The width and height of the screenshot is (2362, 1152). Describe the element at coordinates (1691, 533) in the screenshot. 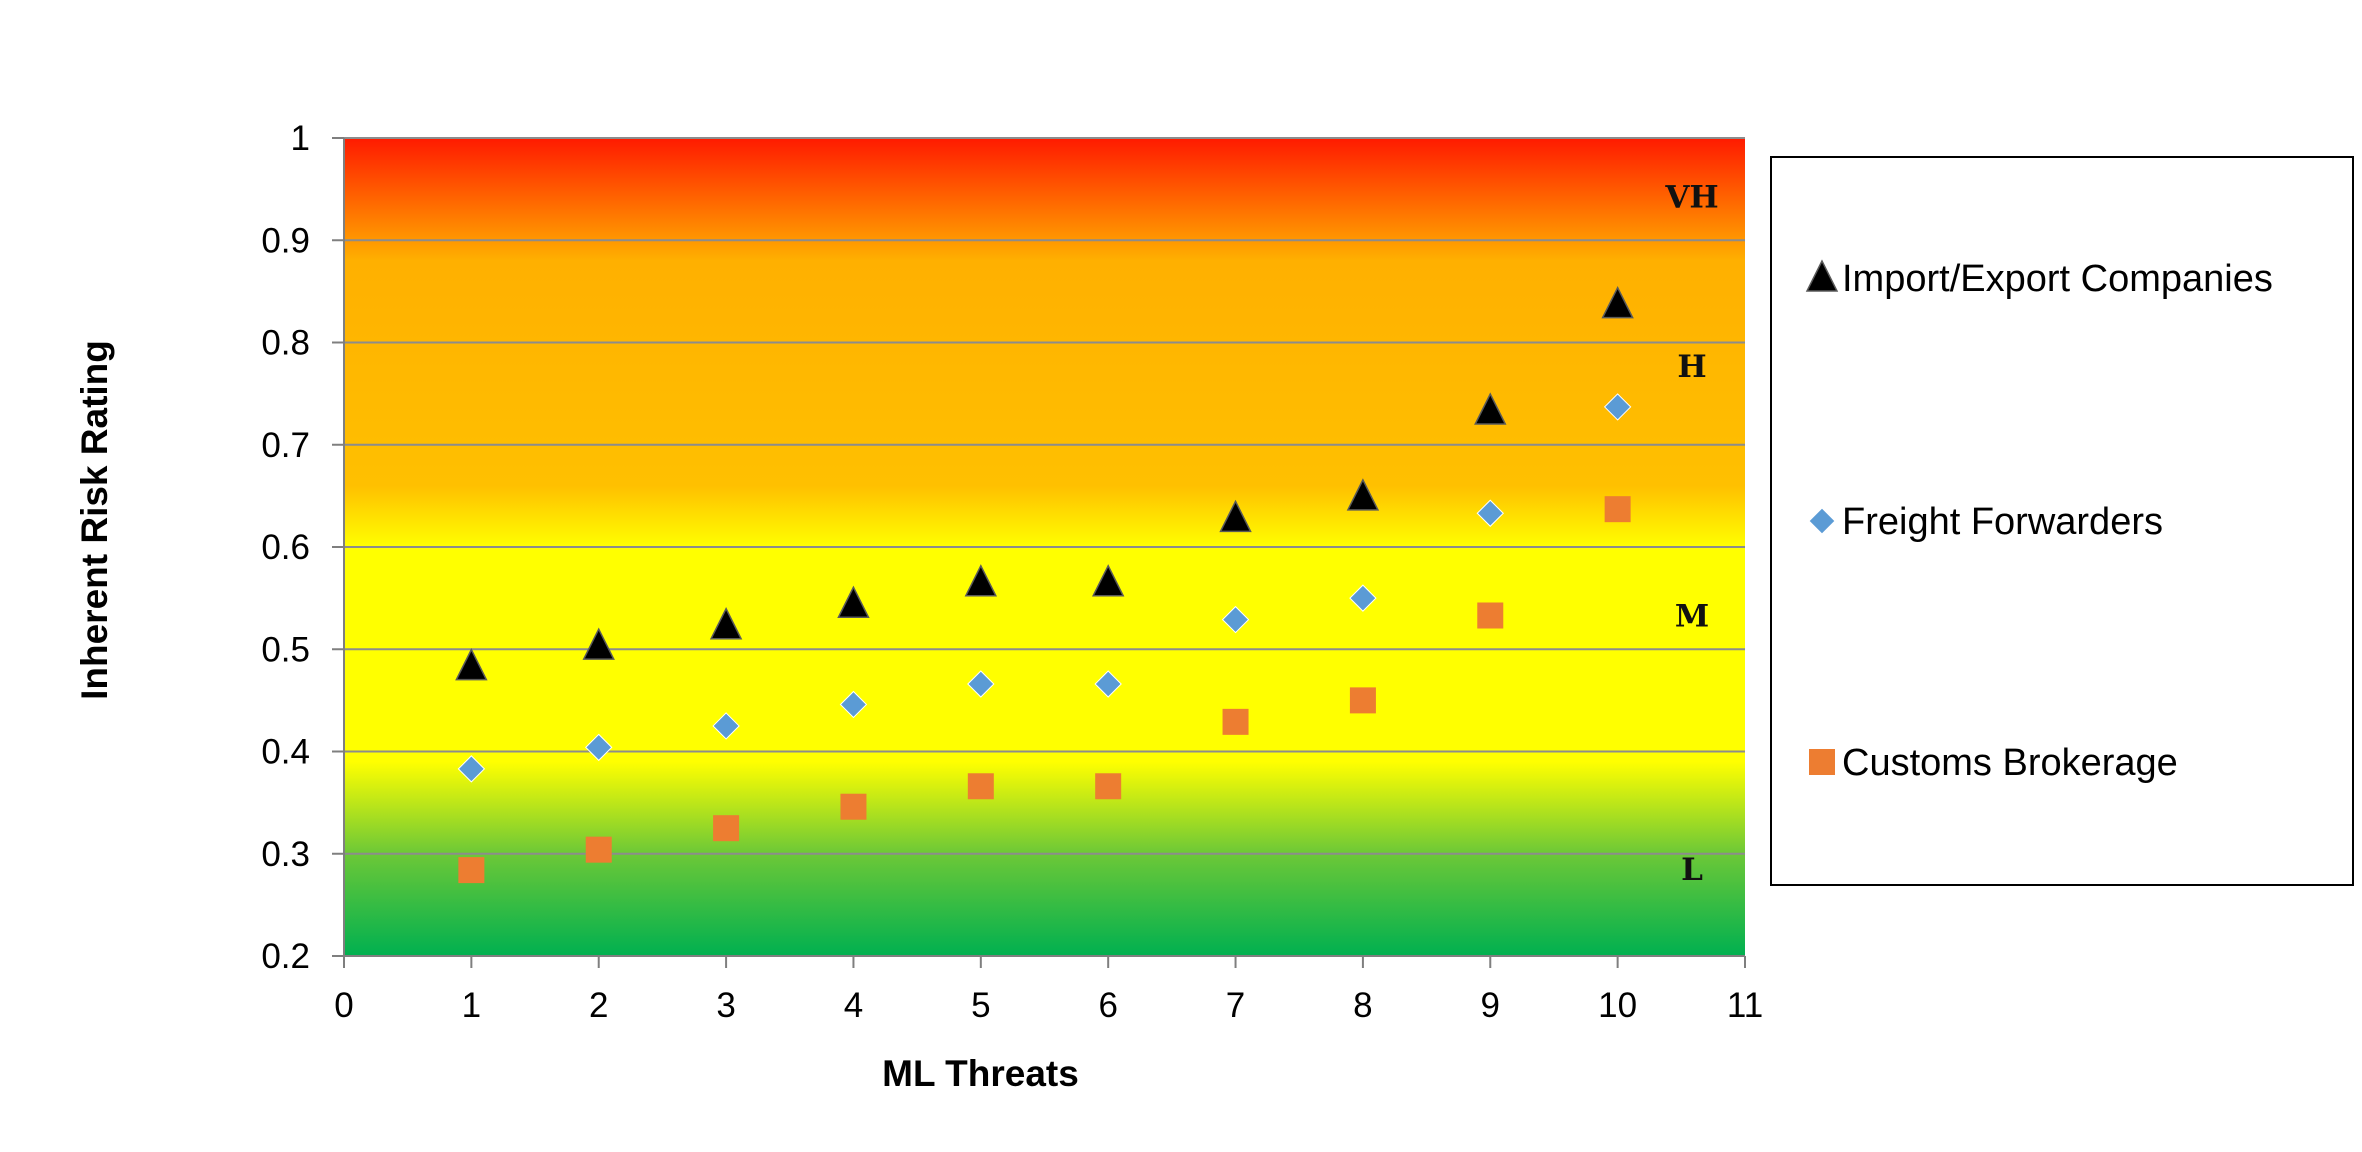

I see `zone-labels: VH H M L` at that location.